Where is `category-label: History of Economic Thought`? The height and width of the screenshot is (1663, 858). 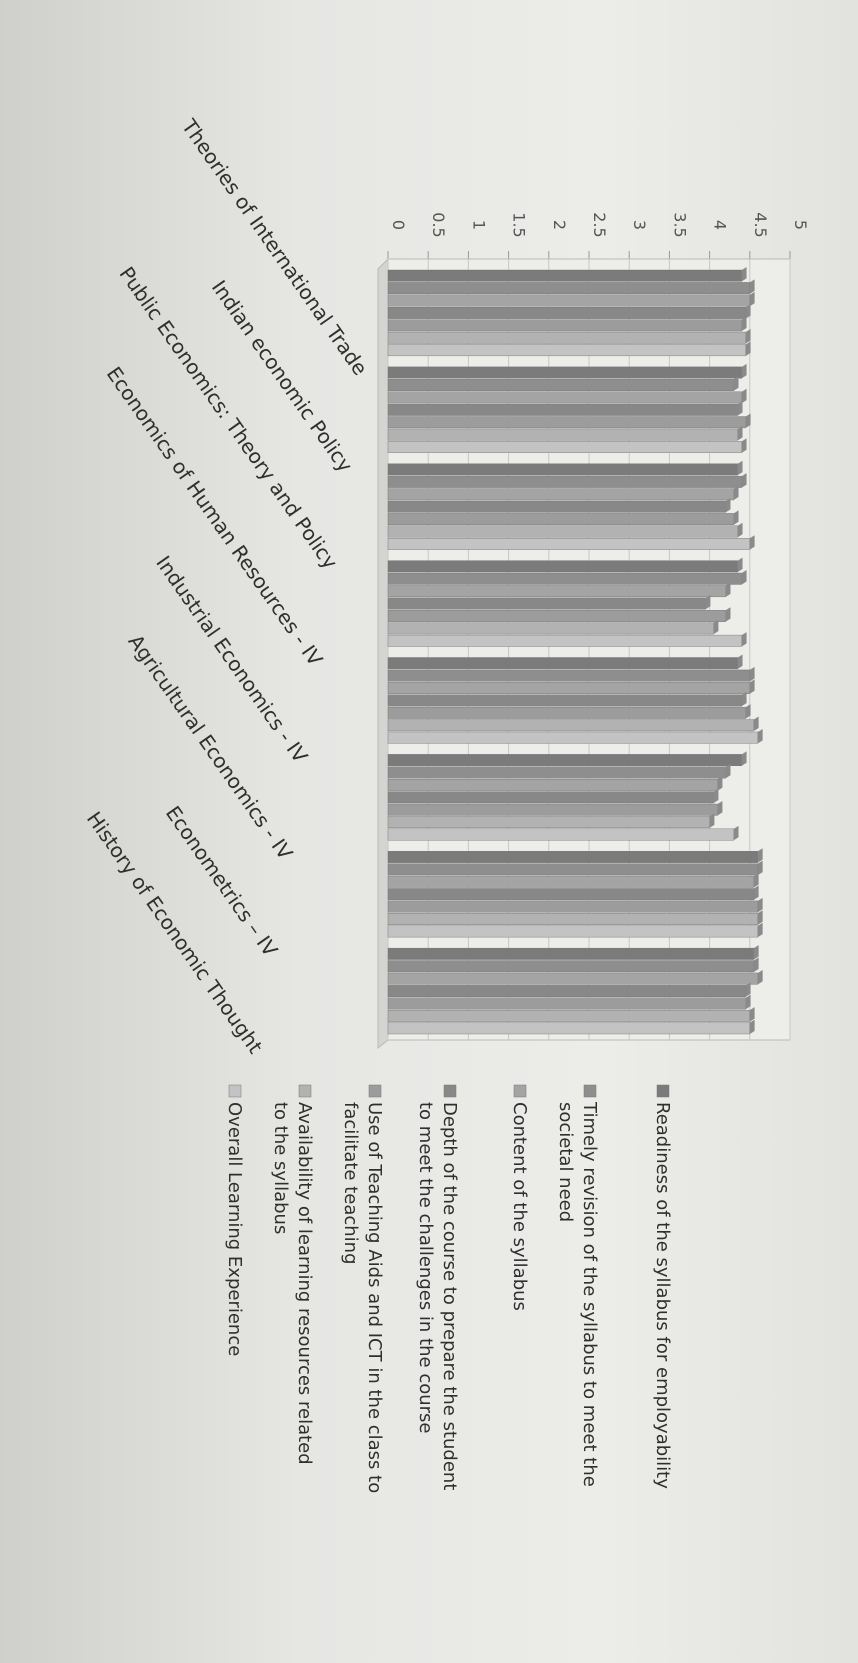
category-label: History of Economic Thought is located at coordinates (175, 932).